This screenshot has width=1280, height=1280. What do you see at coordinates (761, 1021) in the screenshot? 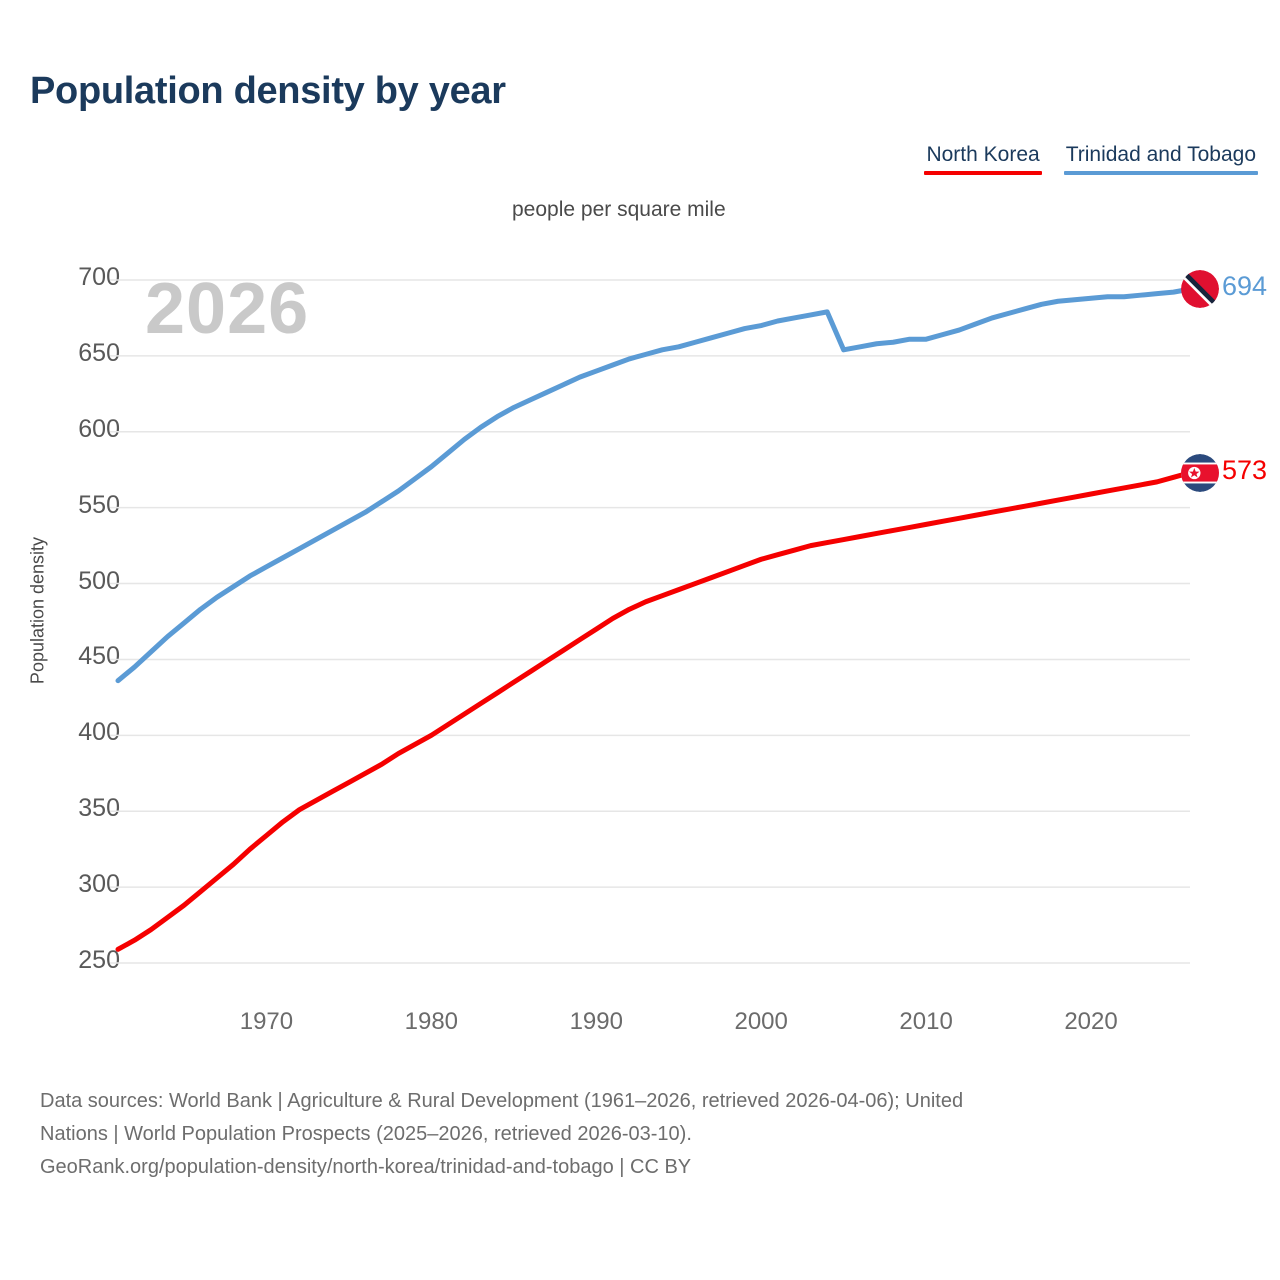
I see `x-tick-label: 2000` at bounding box center [761, 1021].